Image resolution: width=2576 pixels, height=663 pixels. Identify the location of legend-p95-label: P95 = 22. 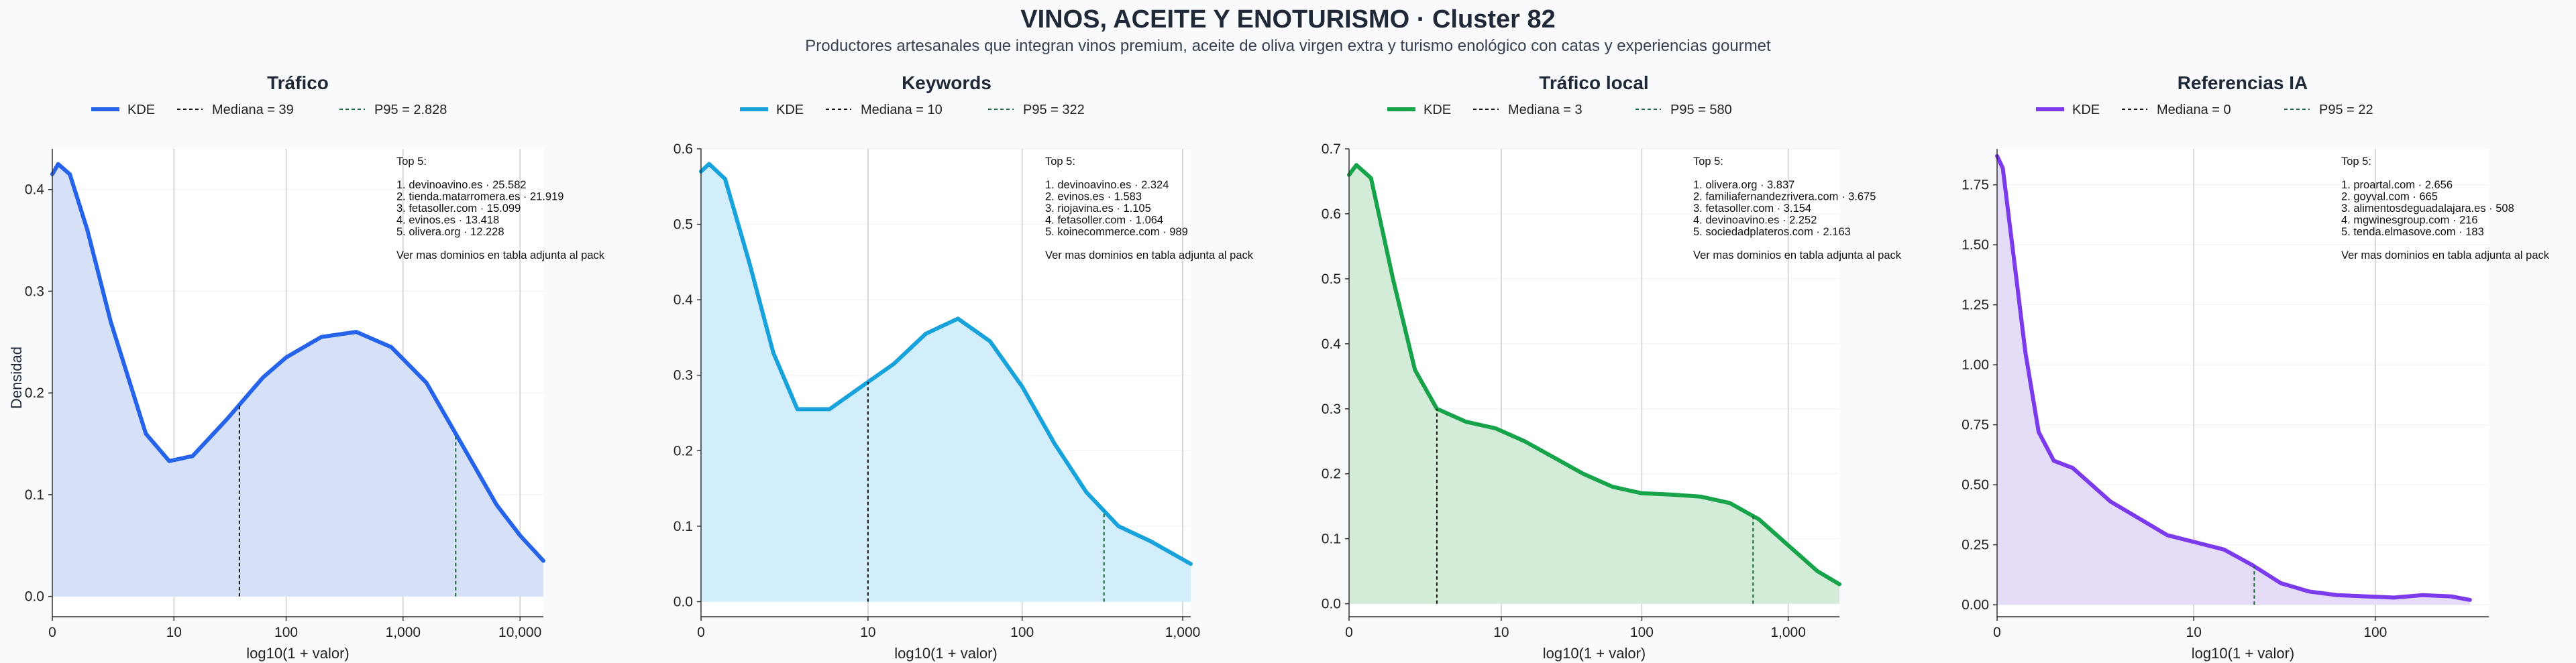
(2346, 110).